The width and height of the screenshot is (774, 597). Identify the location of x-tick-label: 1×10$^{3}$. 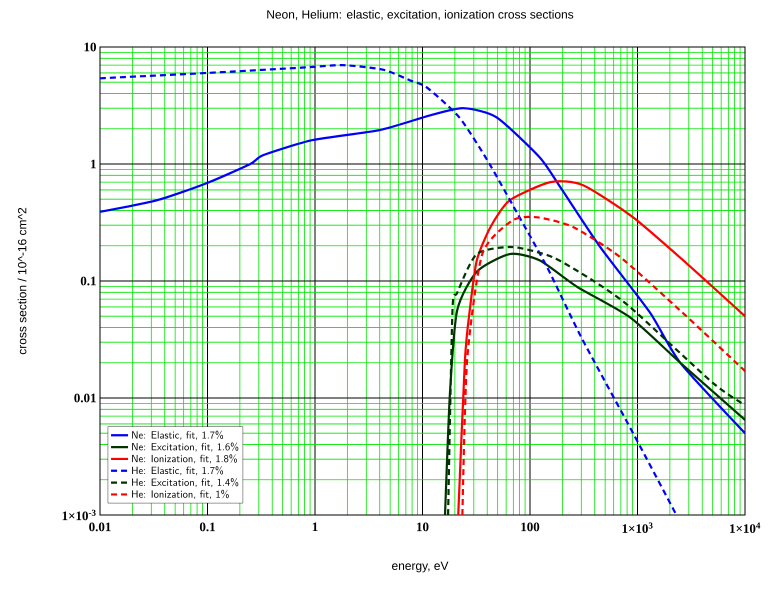
(637, 527).